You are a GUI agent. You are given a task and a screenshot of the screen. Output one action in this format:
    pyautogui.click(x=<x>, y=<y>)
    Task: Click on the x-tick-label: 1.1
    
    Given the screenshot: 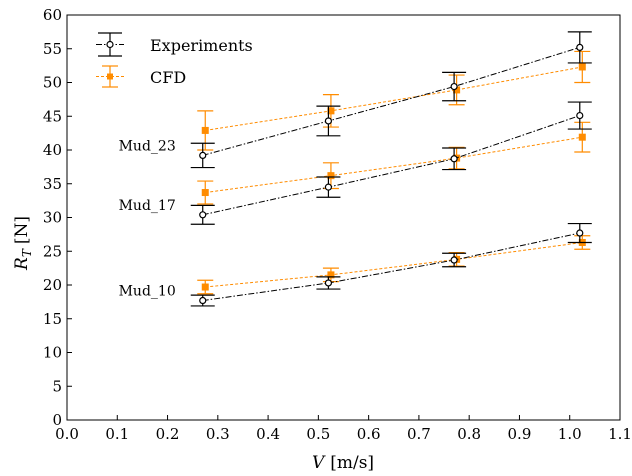 What is the action you would take?
    pyautogui.click(x=620, y=434)
    